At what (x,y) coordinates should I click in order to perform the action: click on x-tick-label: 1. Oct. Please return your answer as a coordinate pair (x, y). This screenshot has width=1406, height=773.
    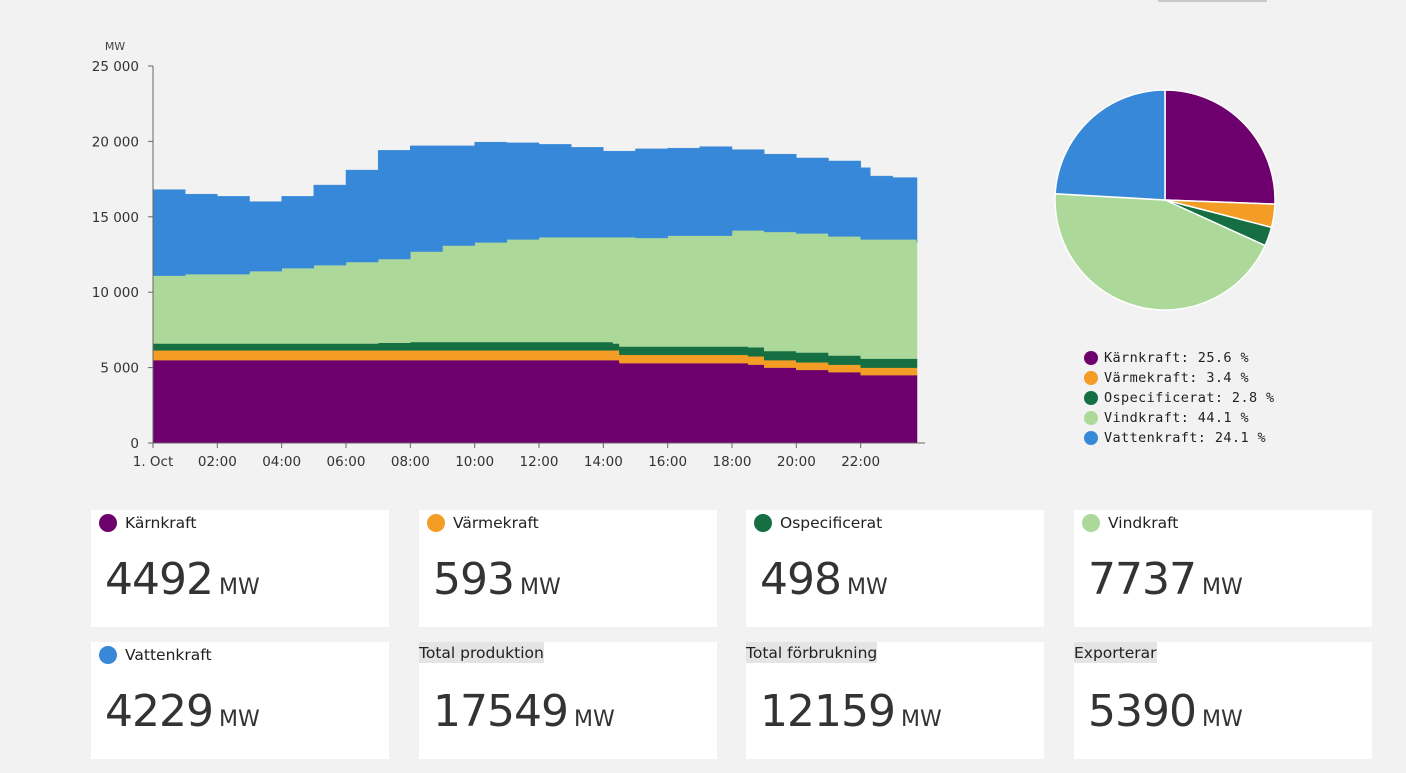
    Looking at the image, I should click on (153, 462).